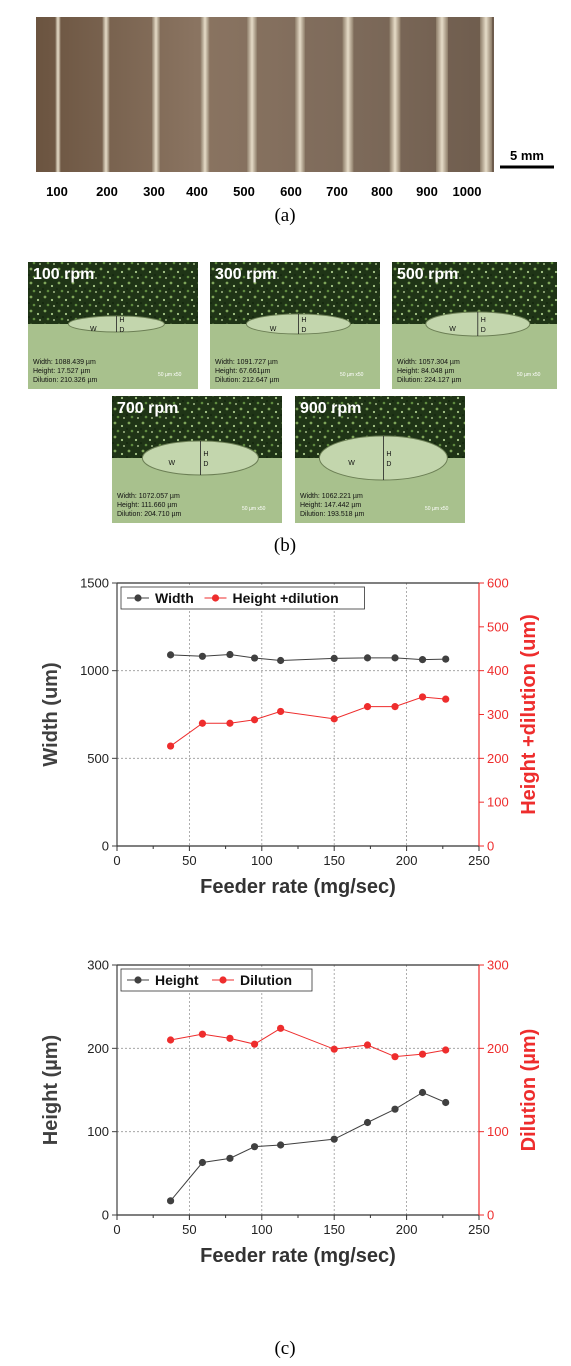 This screenshot has width=571, height=1366. Describe the element at coordinates (113, 293) in the screenshot. I see `micrograph-top-layer` at that location.